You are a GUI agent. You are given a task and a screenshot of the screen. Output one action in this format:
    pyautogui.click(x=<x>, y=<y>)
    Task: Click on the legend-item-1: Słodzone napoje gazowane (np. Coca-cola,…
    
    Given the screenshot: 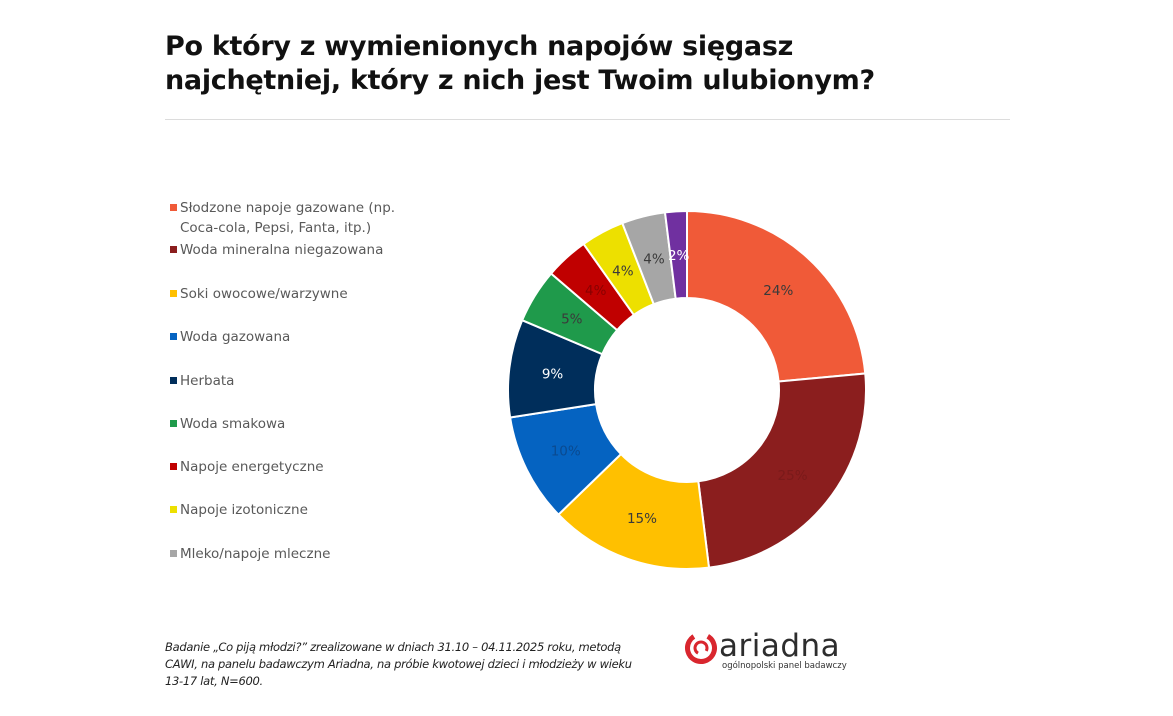 What is the action you would take?
    pyautogui.click(x=300, y=218)
    